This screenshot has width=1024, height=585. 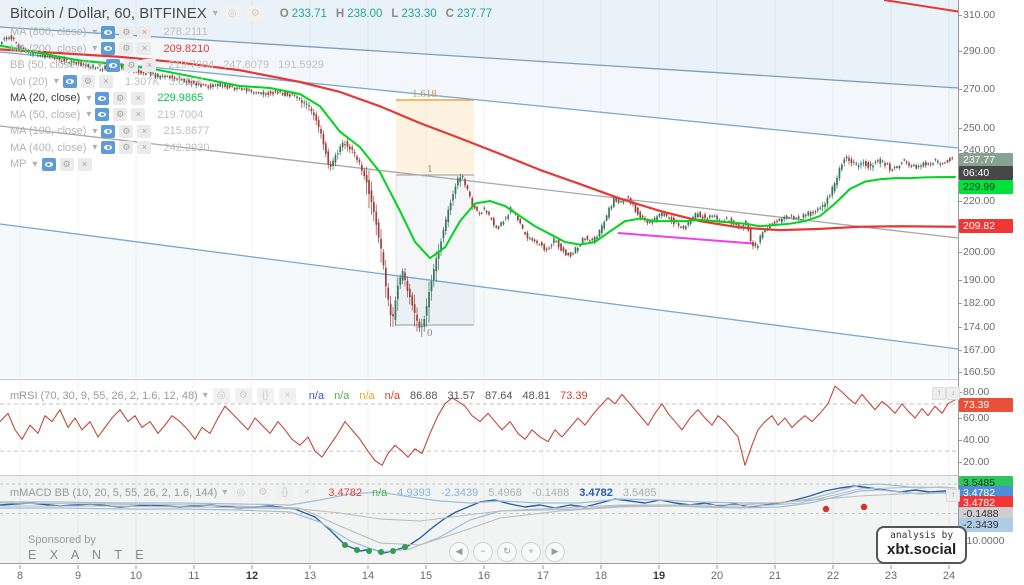 I want to click on indicator-row: Vol (20) ▾ ⚙ × 1.307K 3.815K, so click(x=167, y=82).